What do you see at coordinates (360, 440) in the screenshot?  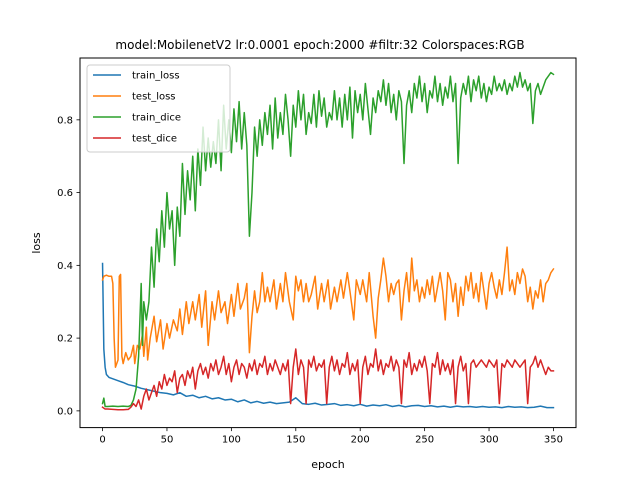 I see `x-tick-label: 200` at bounding box center [360, 440].